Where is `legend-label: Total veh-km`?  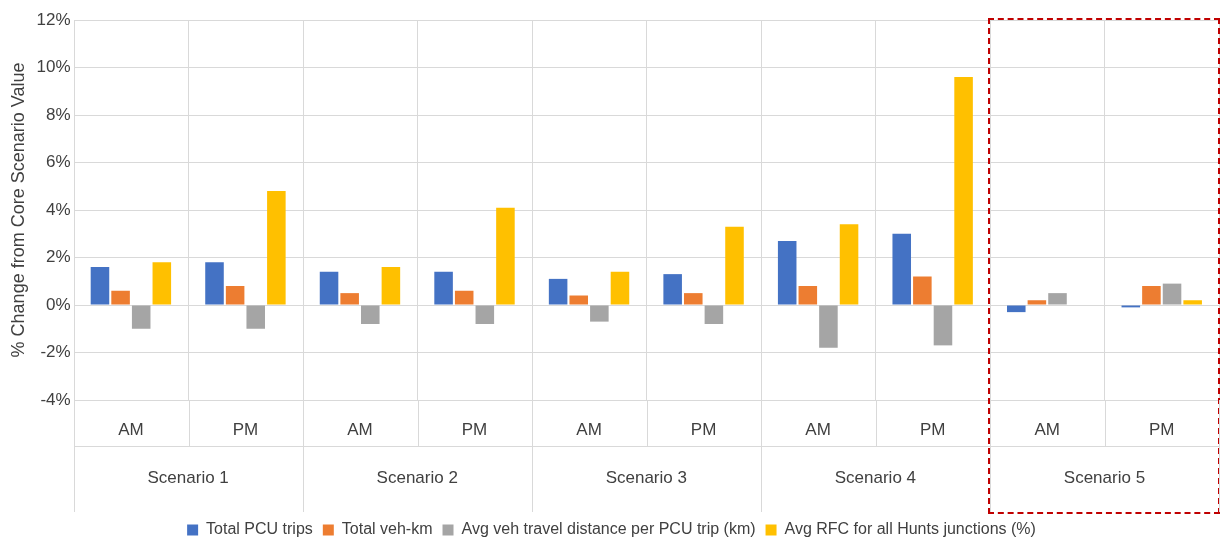
legend-label: Total veh-km is located at coordinates (387, 529).